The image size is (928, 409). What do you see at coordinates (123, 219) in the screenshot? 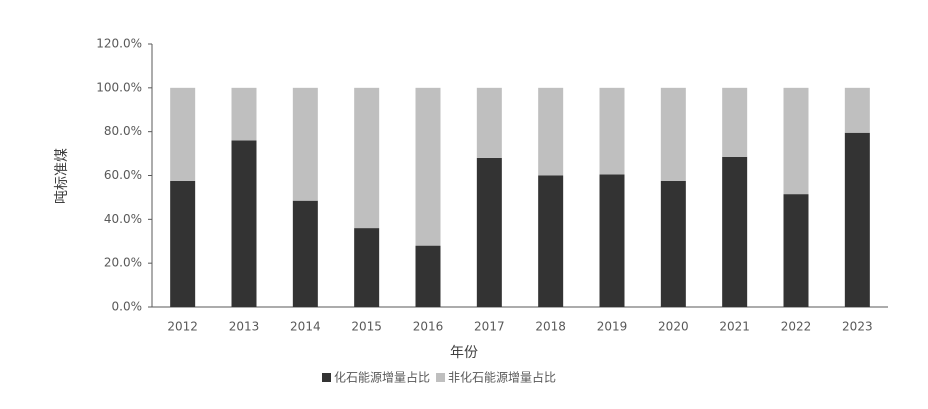
I see `y-tick-label: 40.0%` at bounding box center [123, 219].